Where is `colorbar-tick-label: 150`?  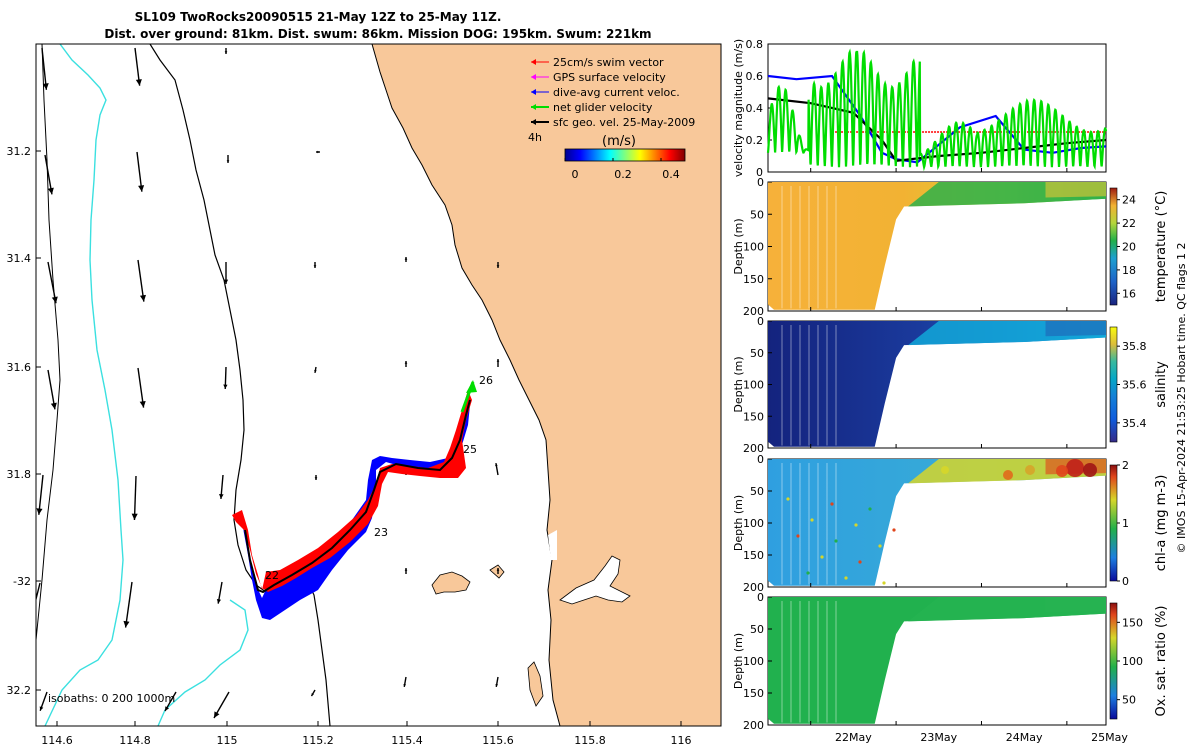 colorbar-tick-label: 150 is located at coordinates (1132, 622).